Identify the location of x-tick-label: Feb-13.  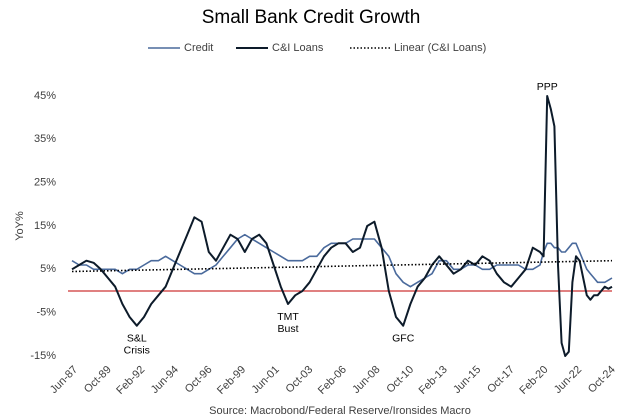
(433, 380).